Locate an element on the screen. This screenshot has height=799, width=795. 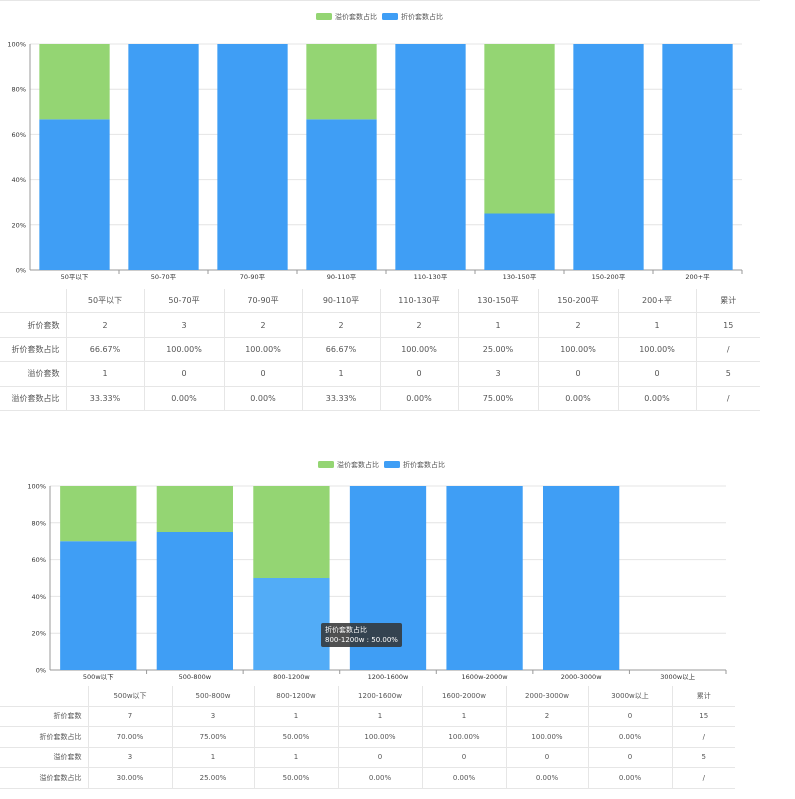
table-row-label: 折价套数占比 is located at coordinates (33, 350).